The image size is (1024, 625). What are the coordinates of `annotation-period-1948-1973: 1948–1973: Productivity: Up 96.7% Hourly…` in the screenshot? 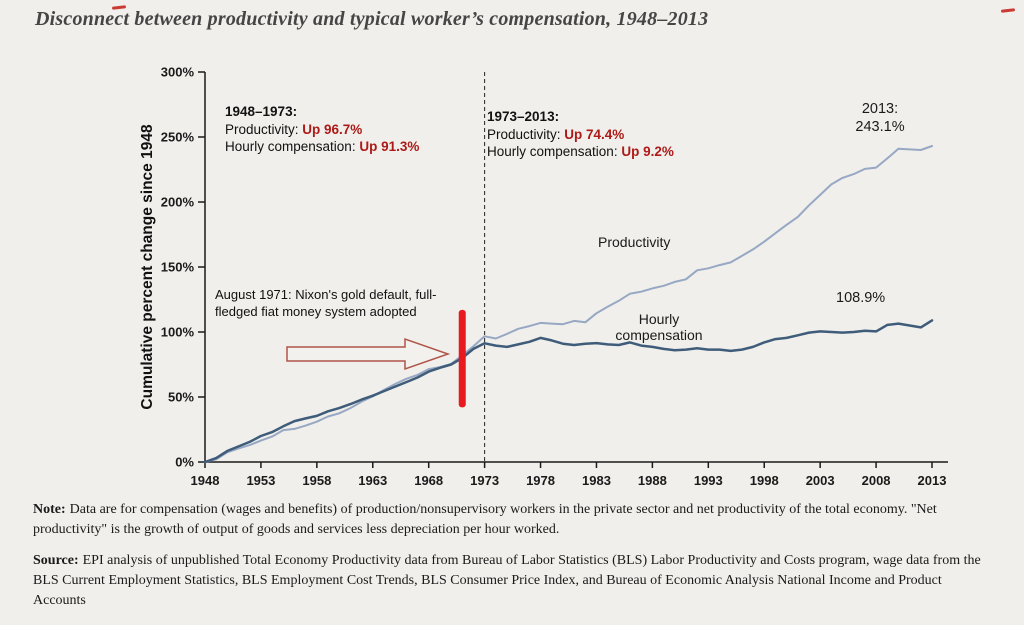 It's located at (322, 129).